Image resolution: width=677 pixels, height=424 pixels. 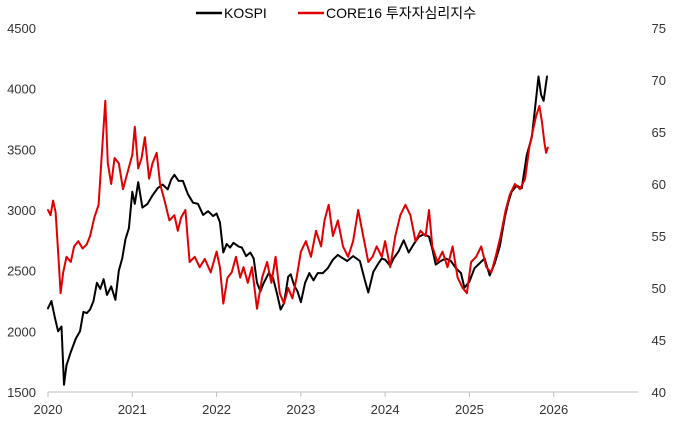 I want to click on y-axis-left: 1500 2000 2500 3000 3500 4000 4500, so click(x=21, y=210).